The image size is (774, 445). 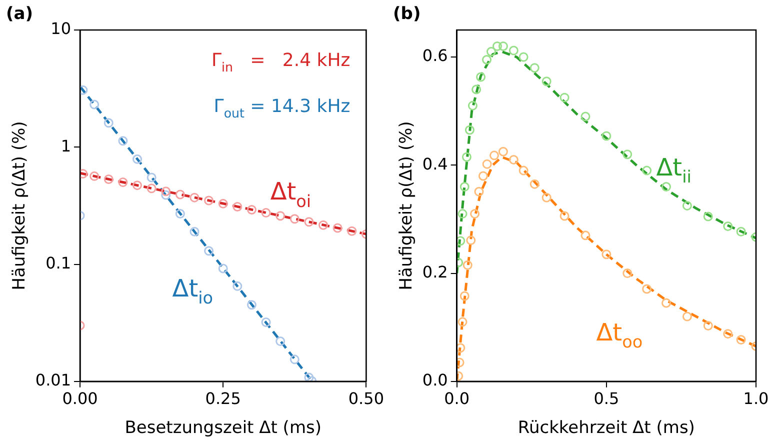 I want to click on x-tick-label: 0.5, so click(x=607, y=398).